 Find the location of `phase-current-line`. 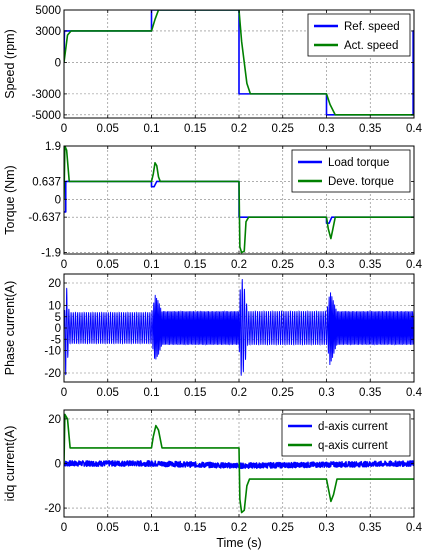

phase-current-line is located at coordinates (239, 327).